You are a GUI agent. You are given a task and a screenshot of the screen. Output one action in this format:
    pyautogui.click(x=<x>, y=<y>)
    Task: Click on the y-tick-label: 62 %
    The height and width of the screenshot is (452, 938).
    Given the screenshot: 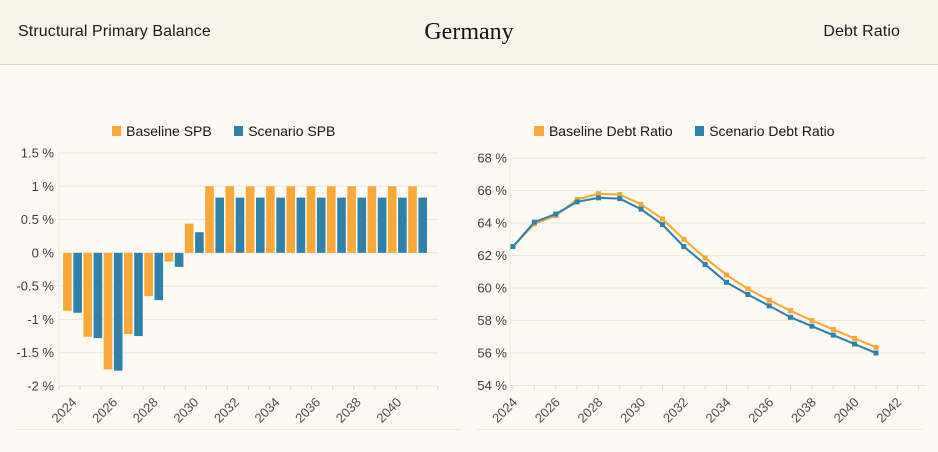 What is the action you would take?
    pyautogui.click(x=492, y=255)
    